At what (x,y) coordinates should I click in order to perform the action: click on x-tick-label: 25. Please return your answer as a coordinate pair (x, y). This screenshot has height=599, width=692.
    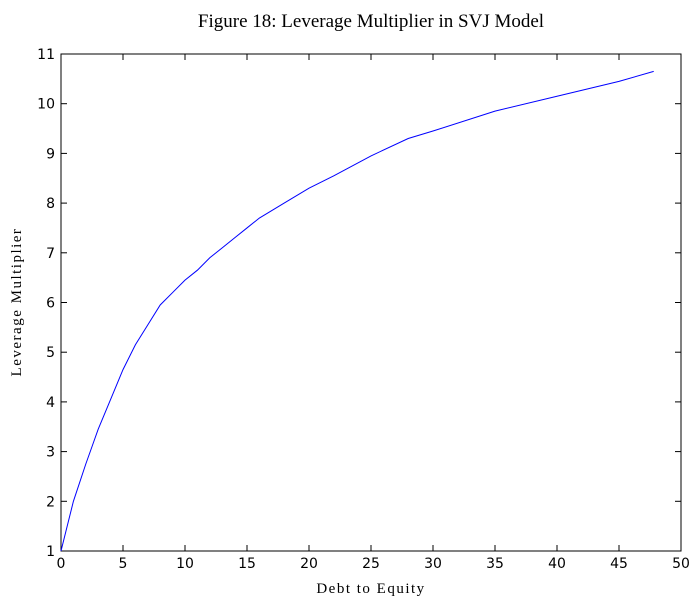
    Looking at the image, I should click on (371, 564).